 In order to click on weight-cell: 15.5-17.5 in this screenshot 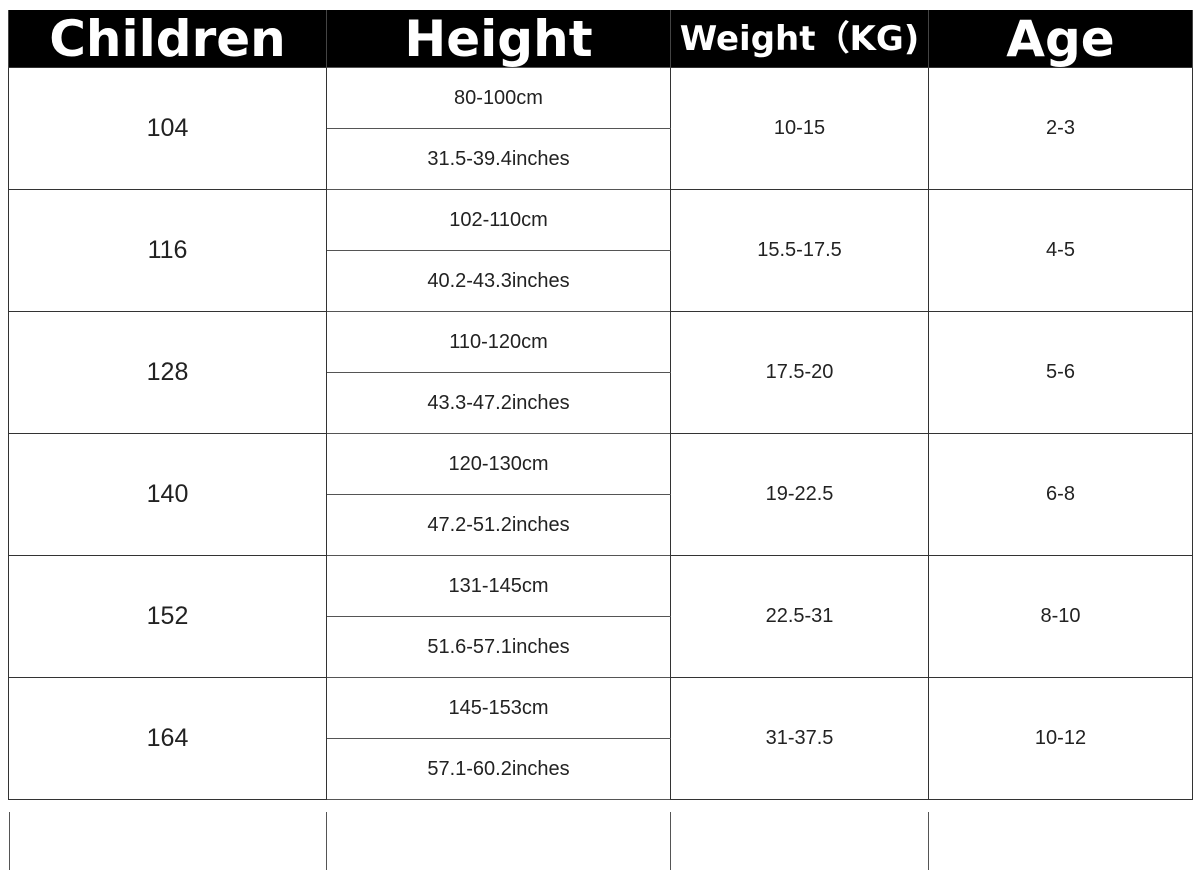, I will do `click(799, 250)`.